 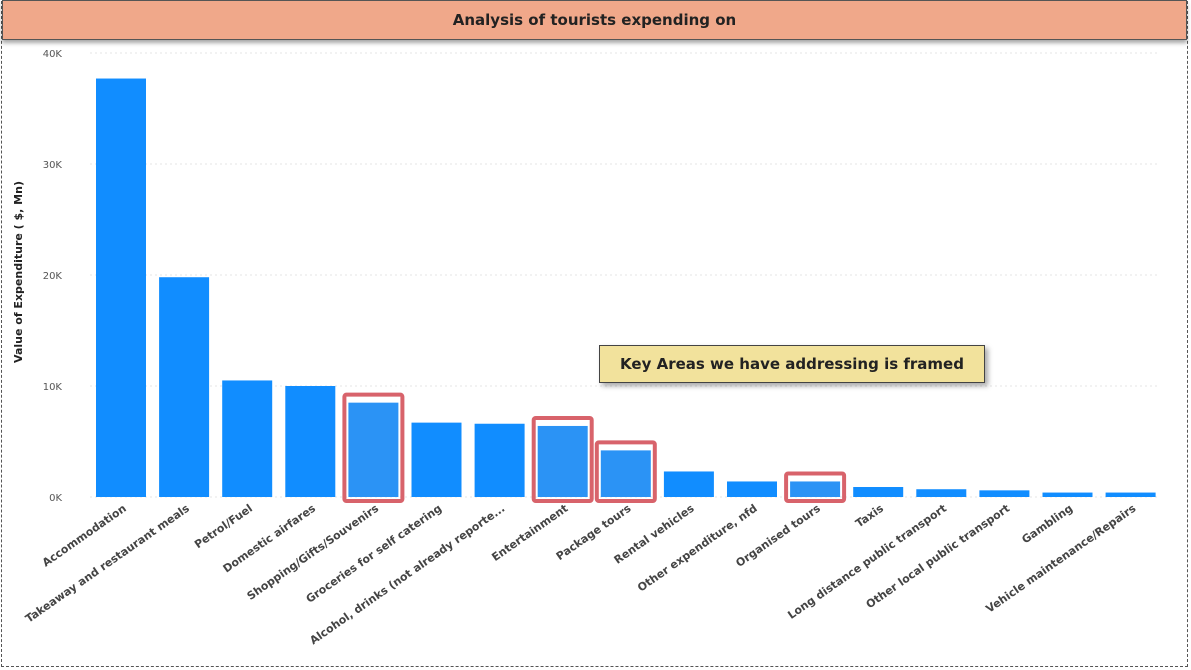 I want to click on chart-title-bar: Analysis of tourists expending on, so click(x=594, y=20).